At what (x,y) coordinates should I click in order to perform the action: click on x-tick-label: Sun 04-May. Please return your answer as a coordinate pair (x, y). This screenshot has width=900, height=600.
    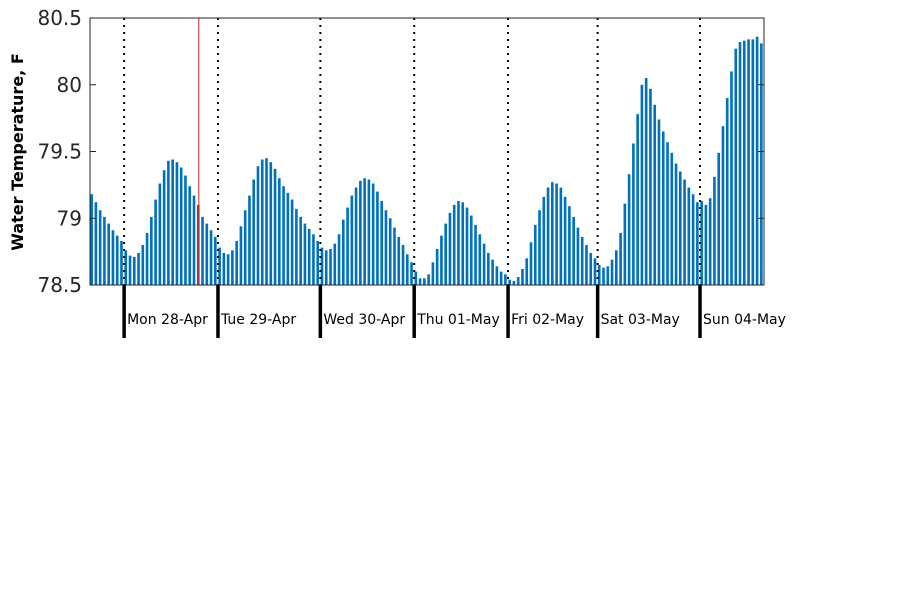
    Looking at the image, I should click on (744, 320).